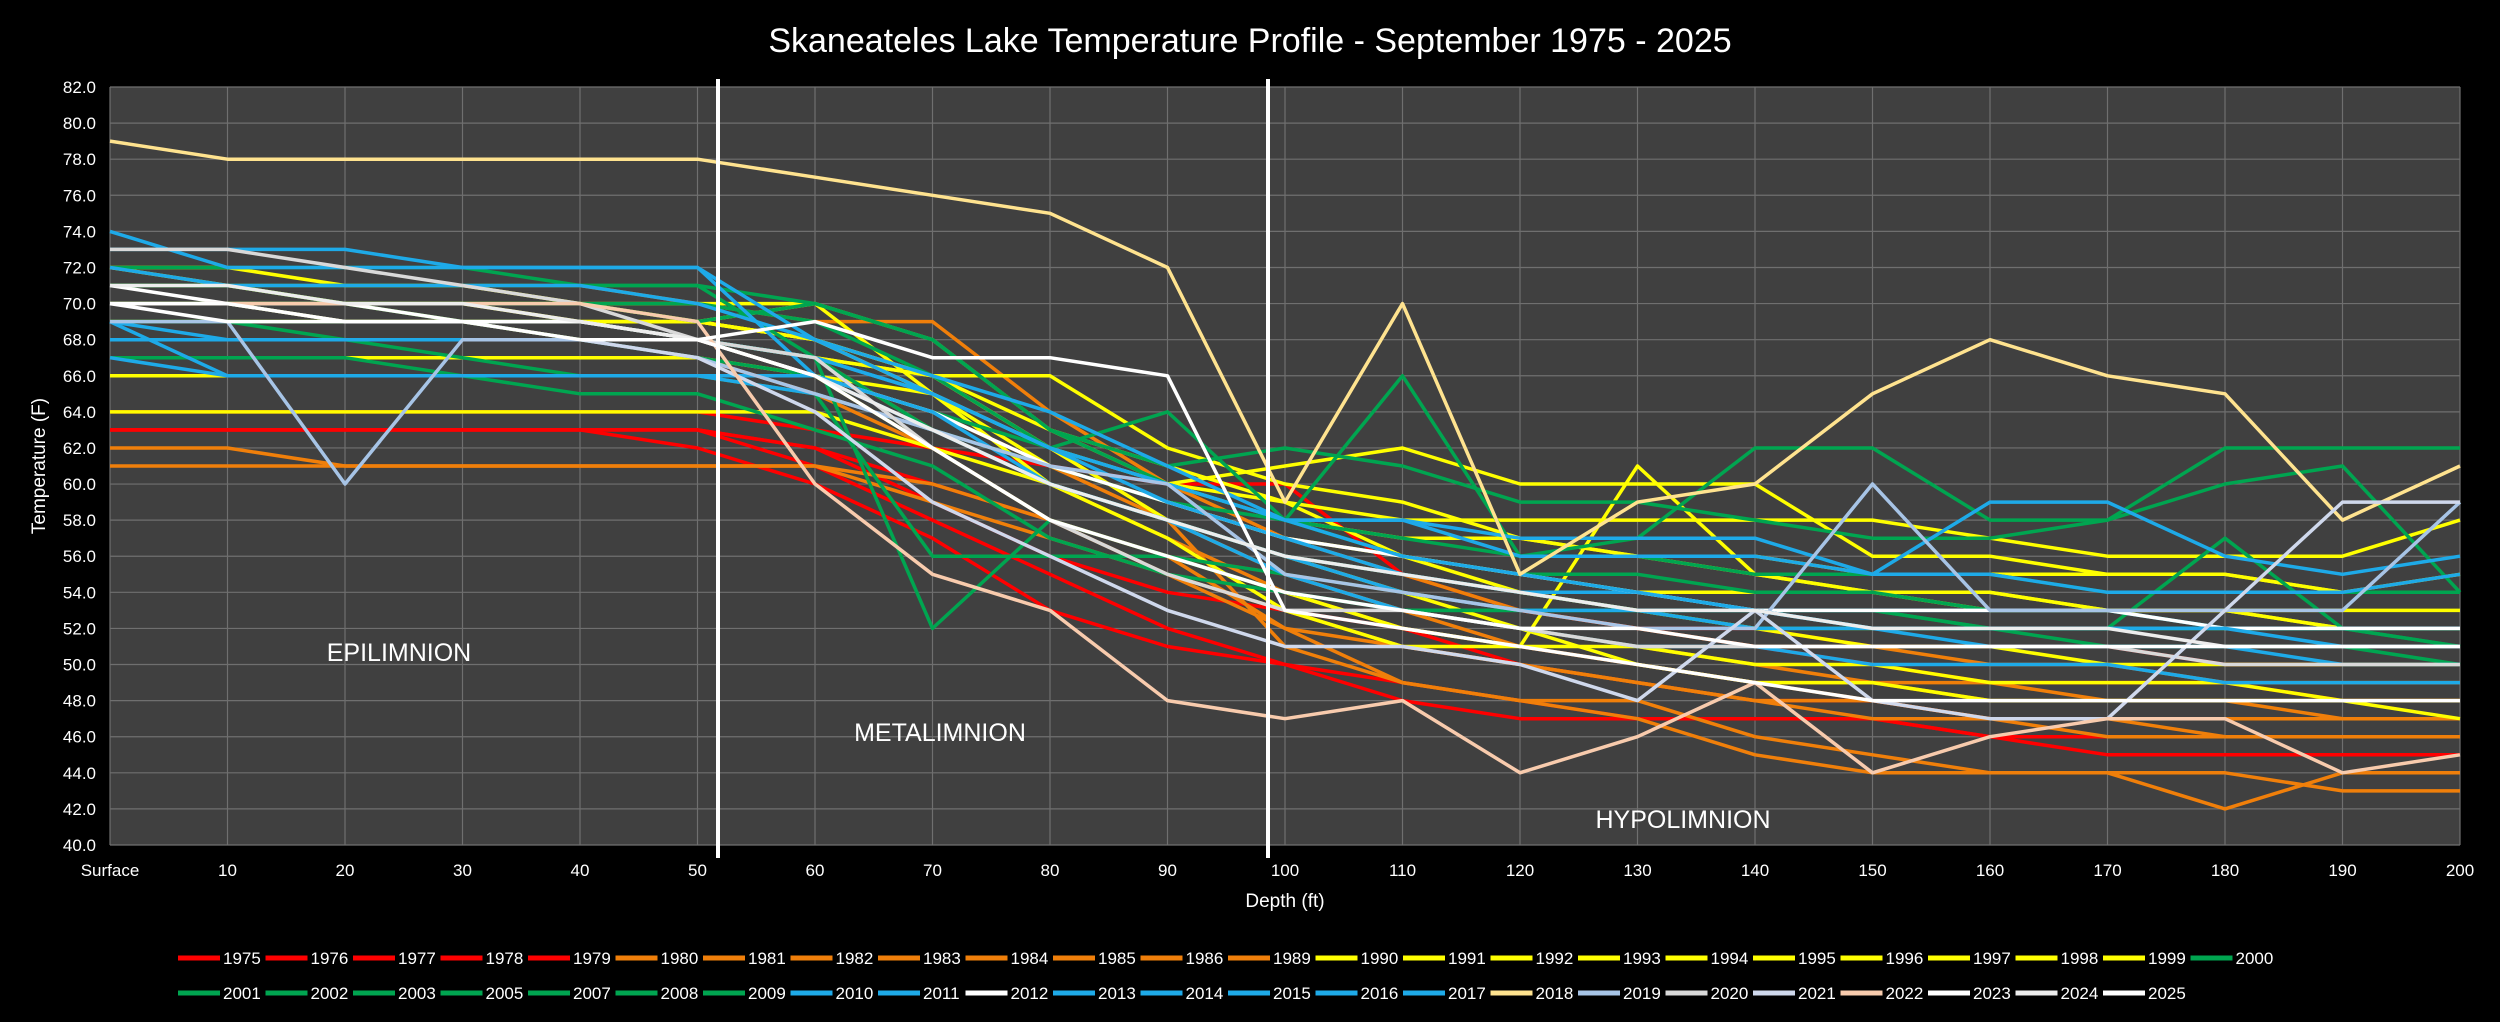  What do you see at coordinates (306, 958) in the screenshot?
I see `legend-item-1976: 1976` at bounding box center [306, 958].